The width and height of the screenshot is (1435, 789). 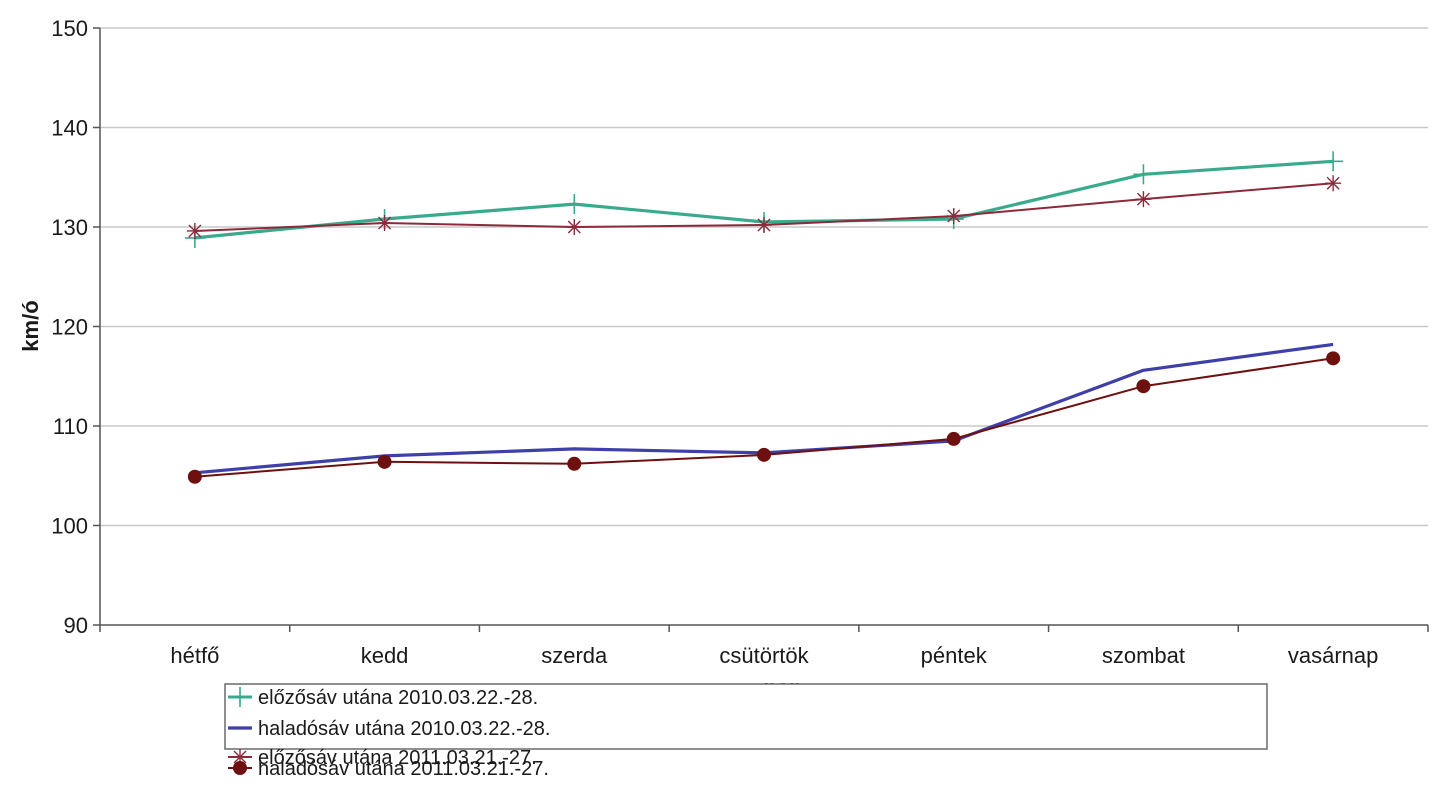 What do you see at coordinates (746, 716) in the screenshot?
I see `legend-box` at bounding box center [746, 716].